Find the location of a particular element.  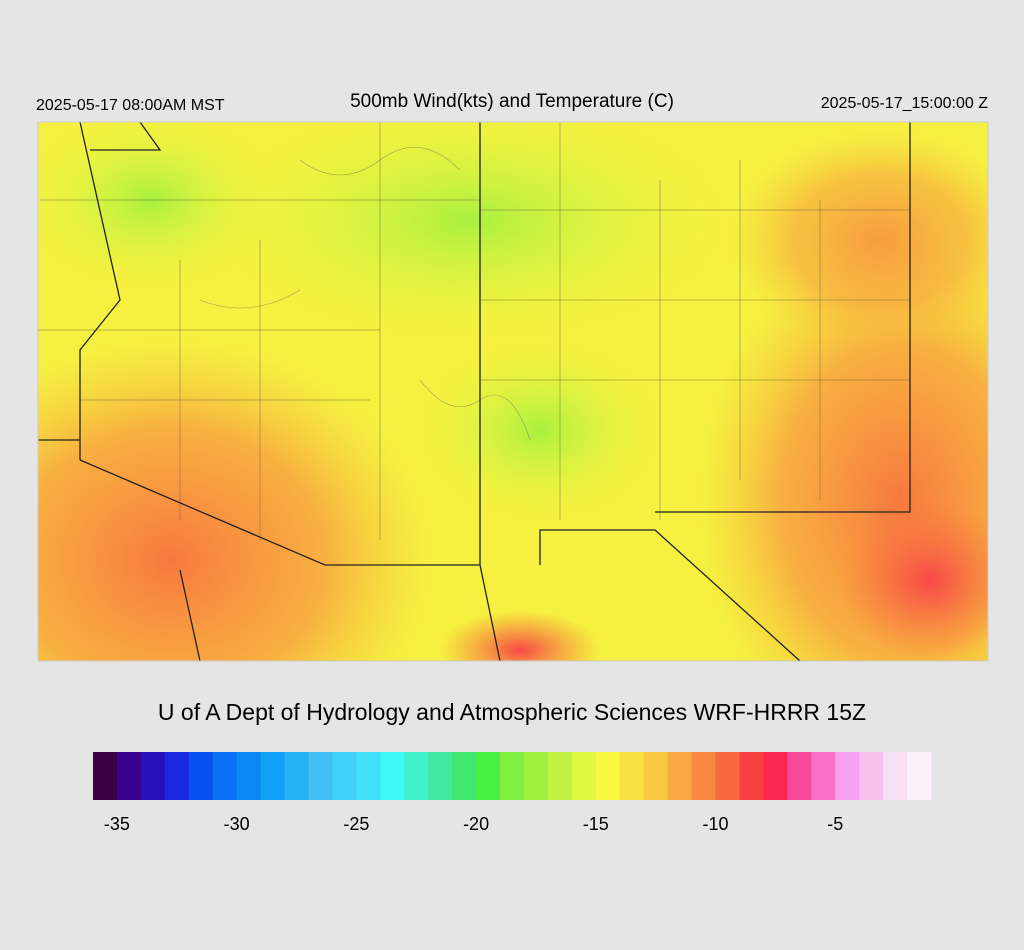

local-time: 2025-05-17 08:00AM MST is located at coordinates (130, 105).